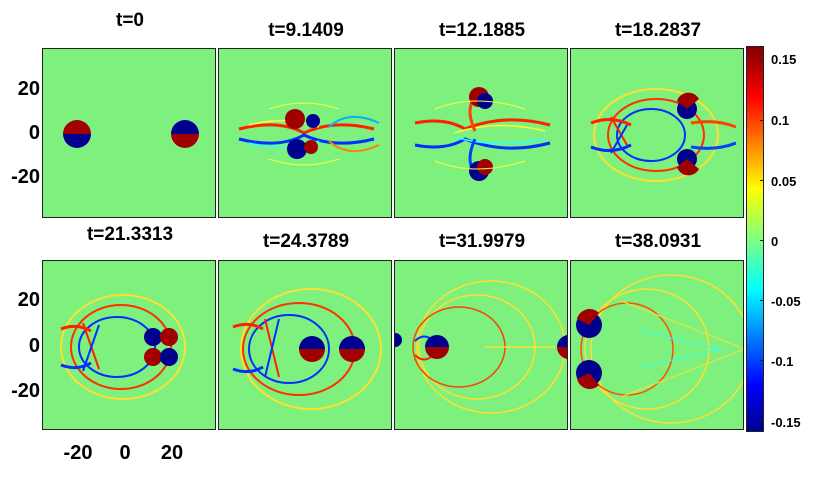  What do you see at coordinates (130, 234) in the screenshot?
I see `panel-title-5: t=21.3313` at bounding box center [130, 234].